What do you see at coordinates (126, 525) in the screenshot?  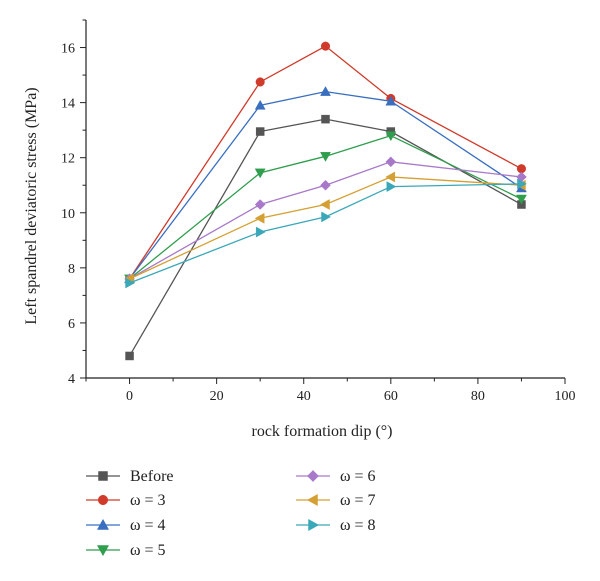 I see `legend-item: ω = 4` at bounding box center [126, 525].